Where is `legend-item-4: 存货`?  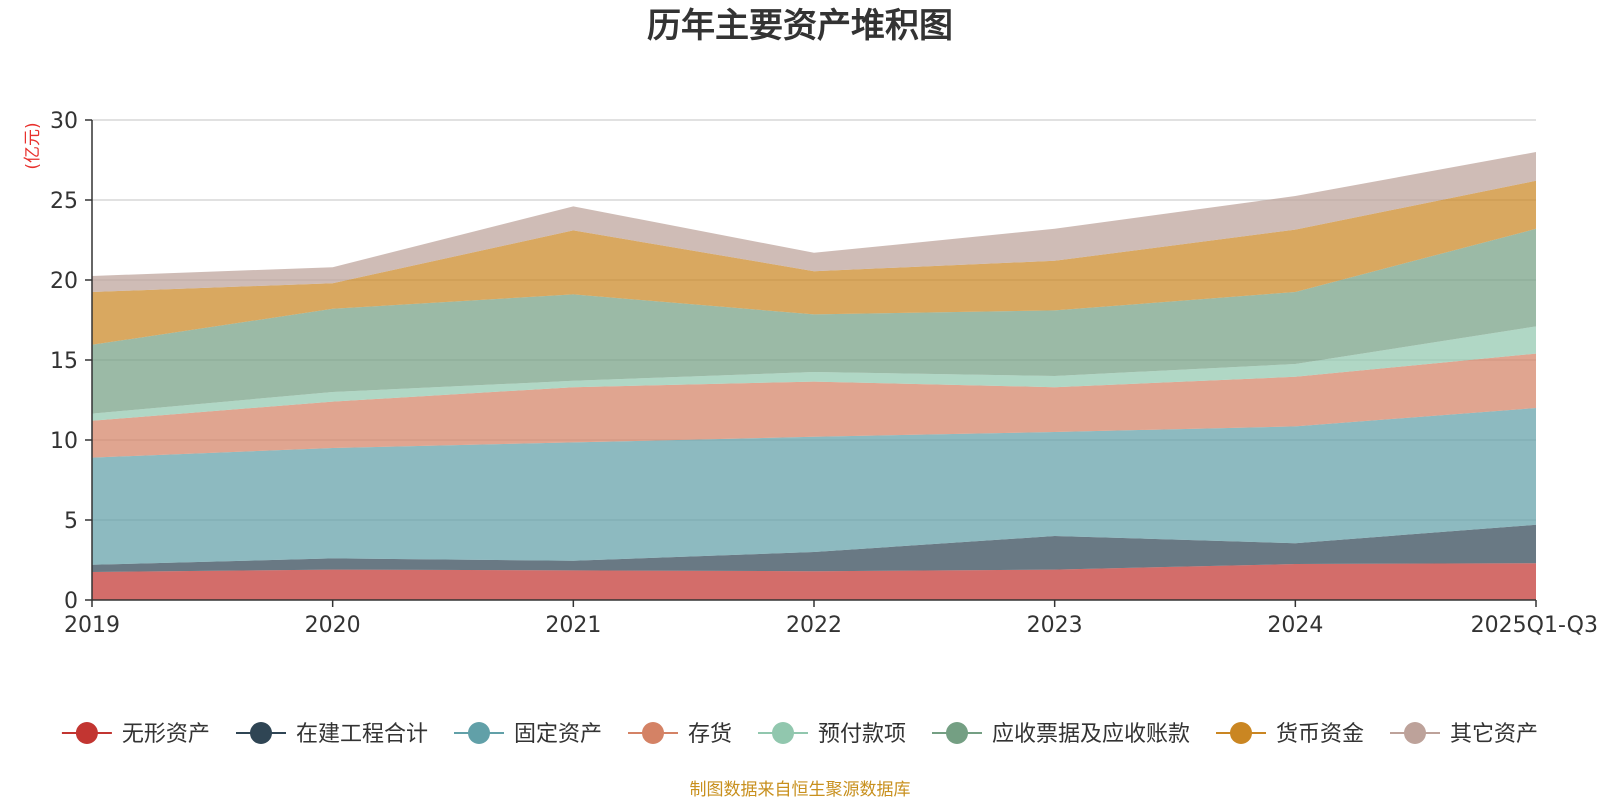
legend-item-4: 存货 is located at coordinates (680, 734).